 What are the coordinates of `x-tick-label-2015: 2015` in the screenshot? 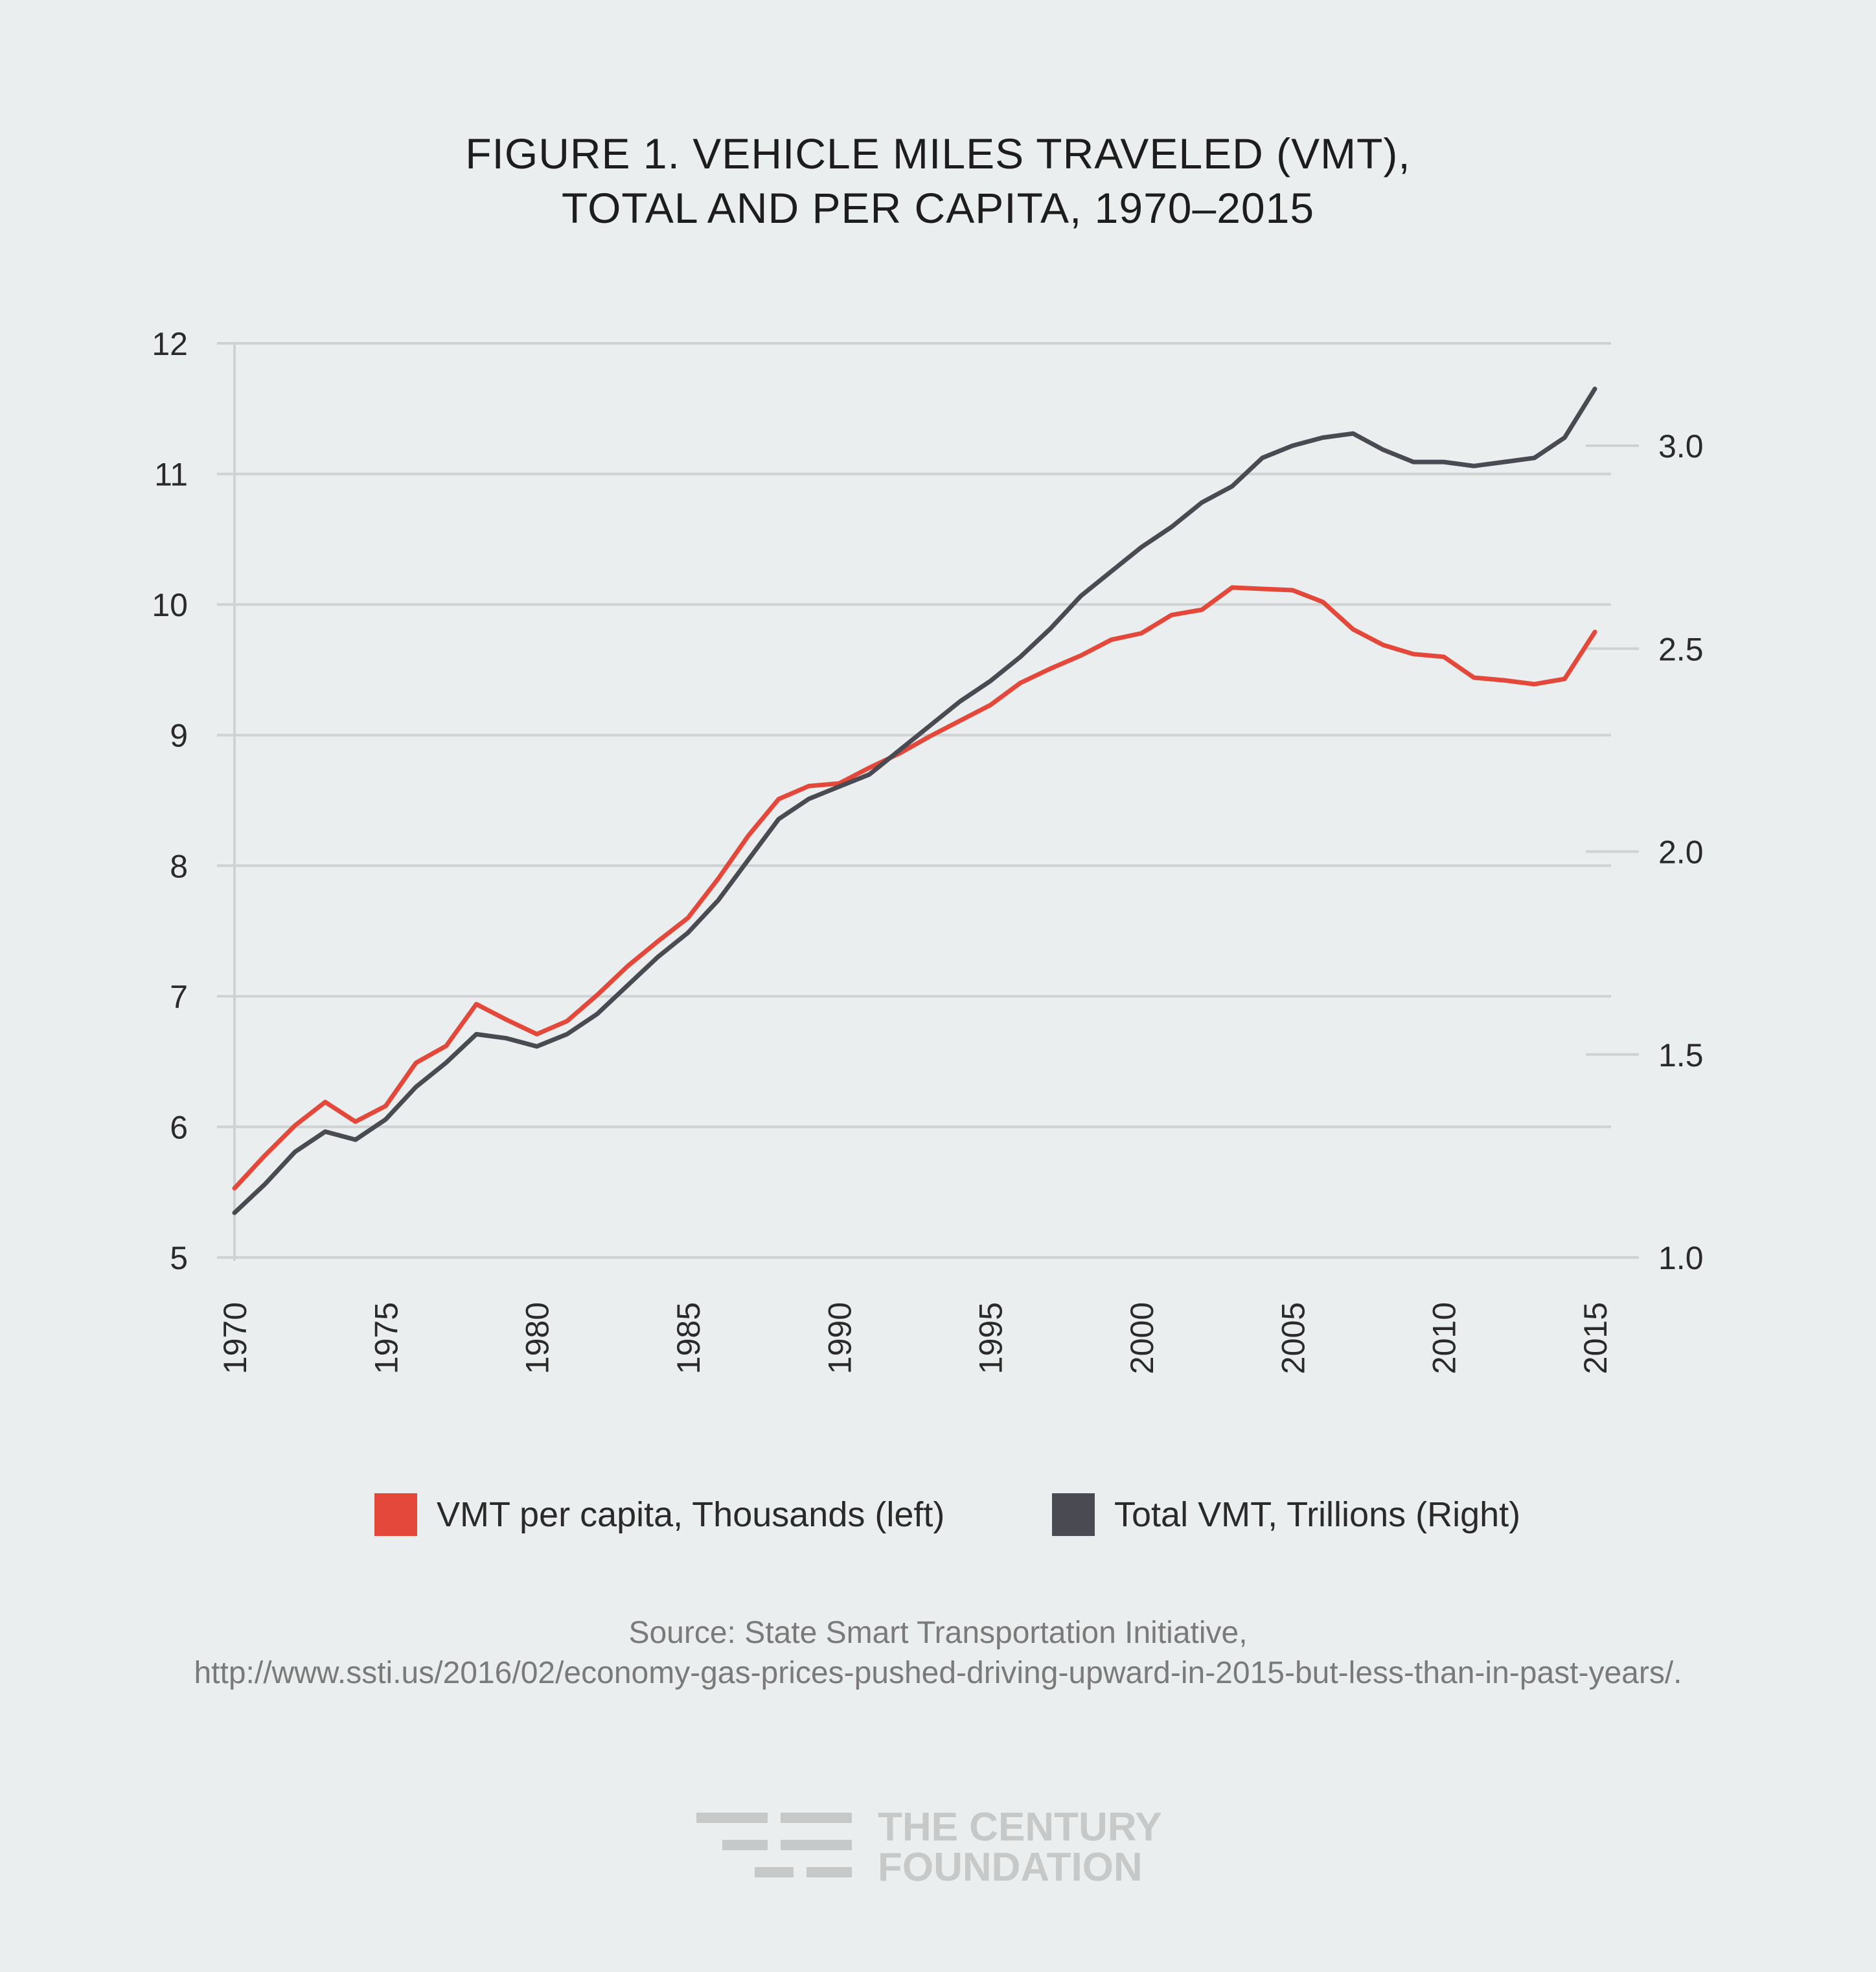 It's located at (1595, 1338).